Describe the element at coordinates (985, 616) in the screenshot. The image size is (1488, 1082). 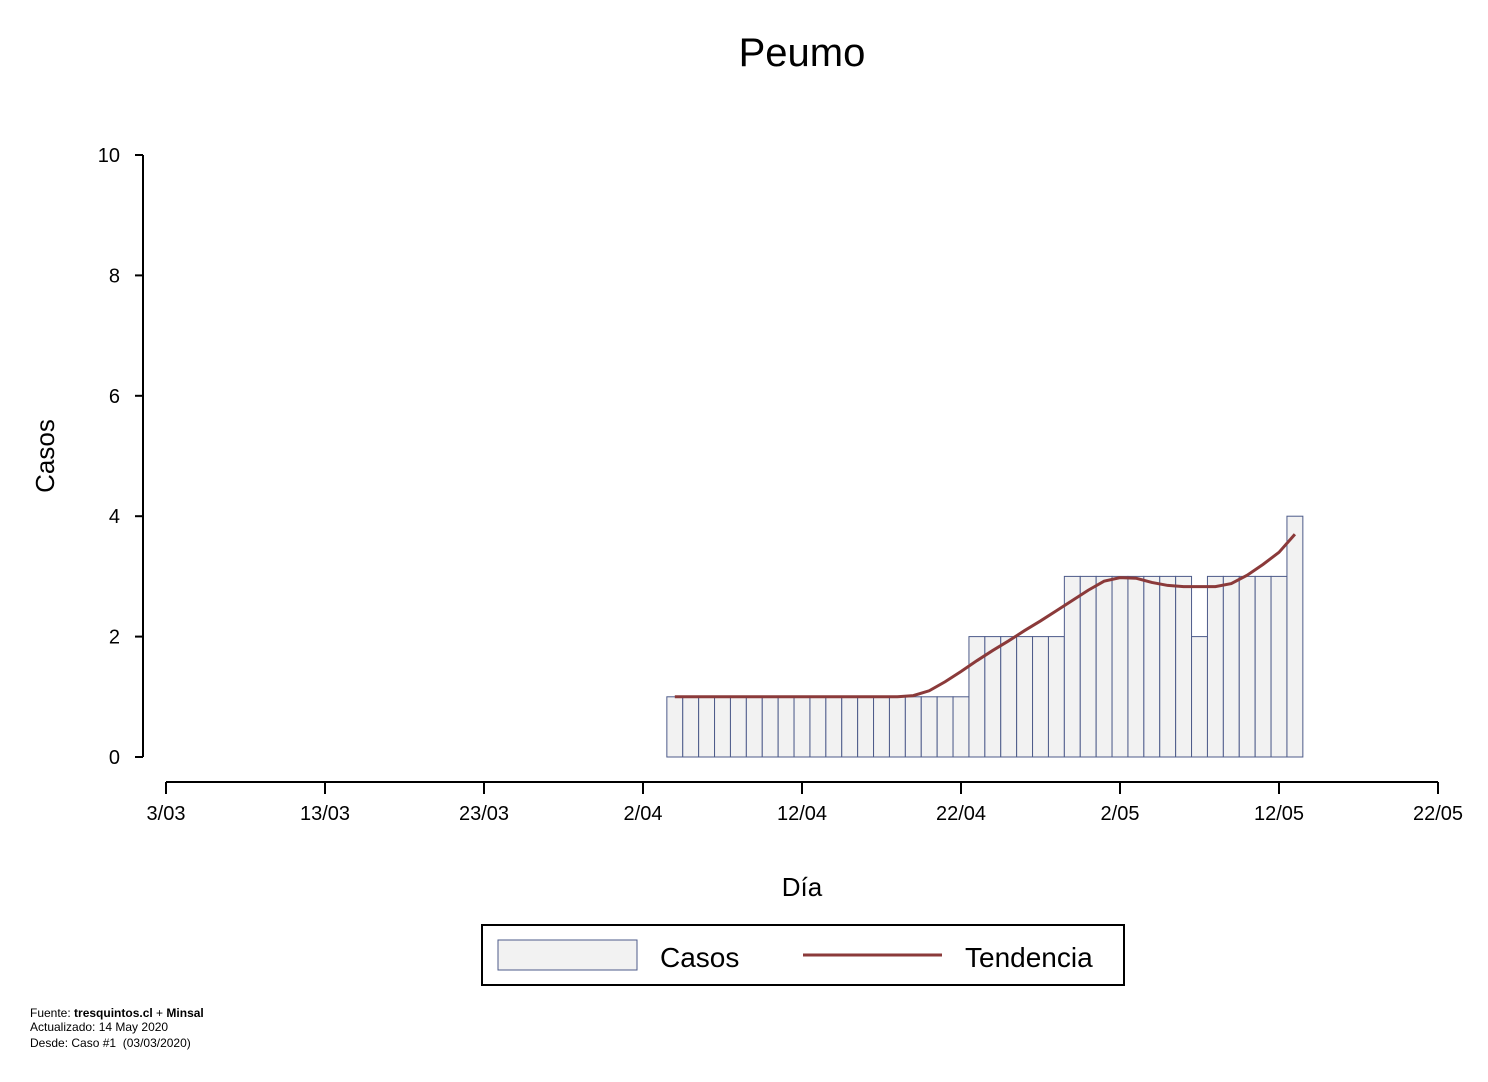
I see `trend-line` at that location.